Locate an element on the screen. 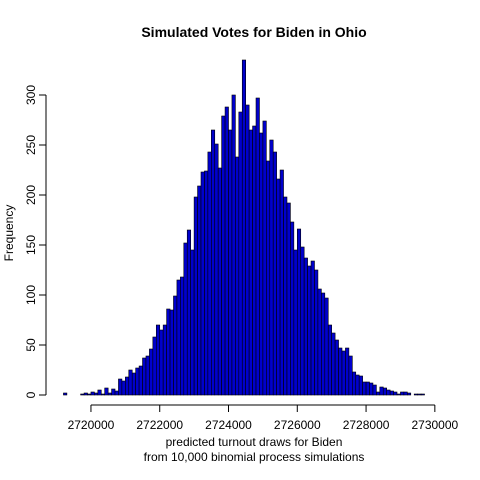  y-ticks: 0 50 100 150 200 250 300 is located at coordinates (35, 241).